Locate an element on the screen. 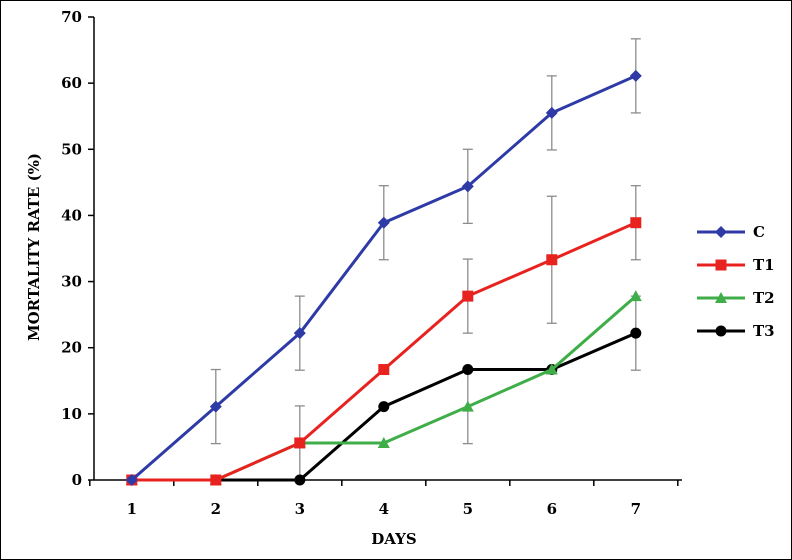  y-tick-label: 20 is located at coordinates (71, 348).